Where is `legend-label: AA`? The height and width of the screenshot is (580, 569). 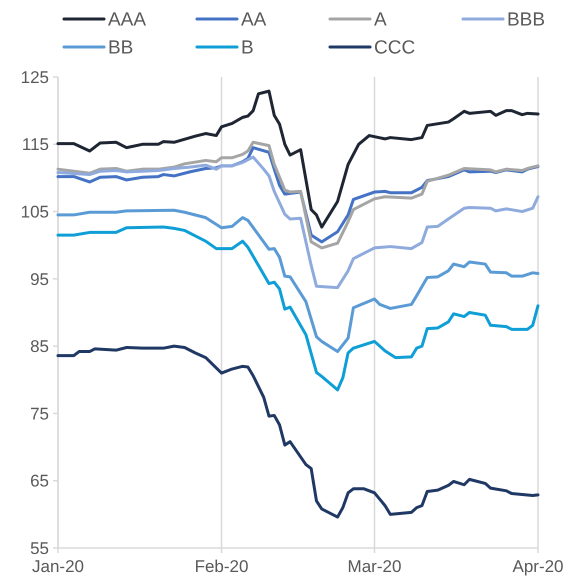 legend-label: AA is located at coordinates (254, 20).